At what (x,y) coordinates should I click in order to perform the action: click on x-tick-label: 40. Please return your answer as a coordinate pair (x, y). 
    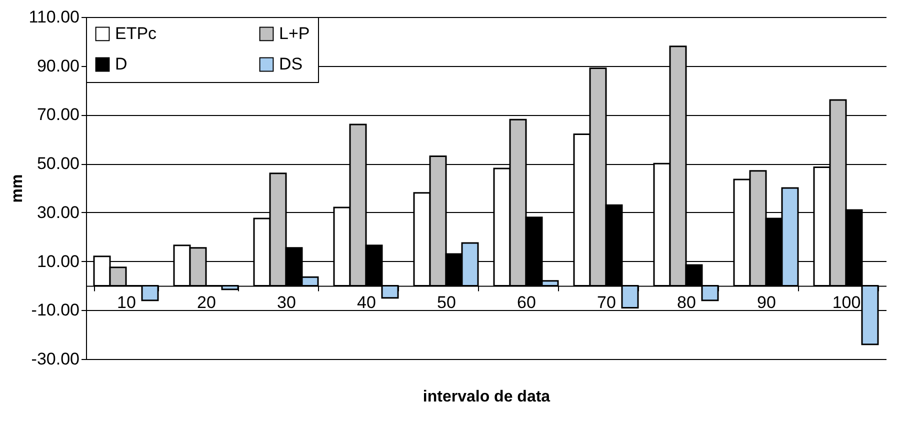
    Looking at the image, I should click on (366, 302).